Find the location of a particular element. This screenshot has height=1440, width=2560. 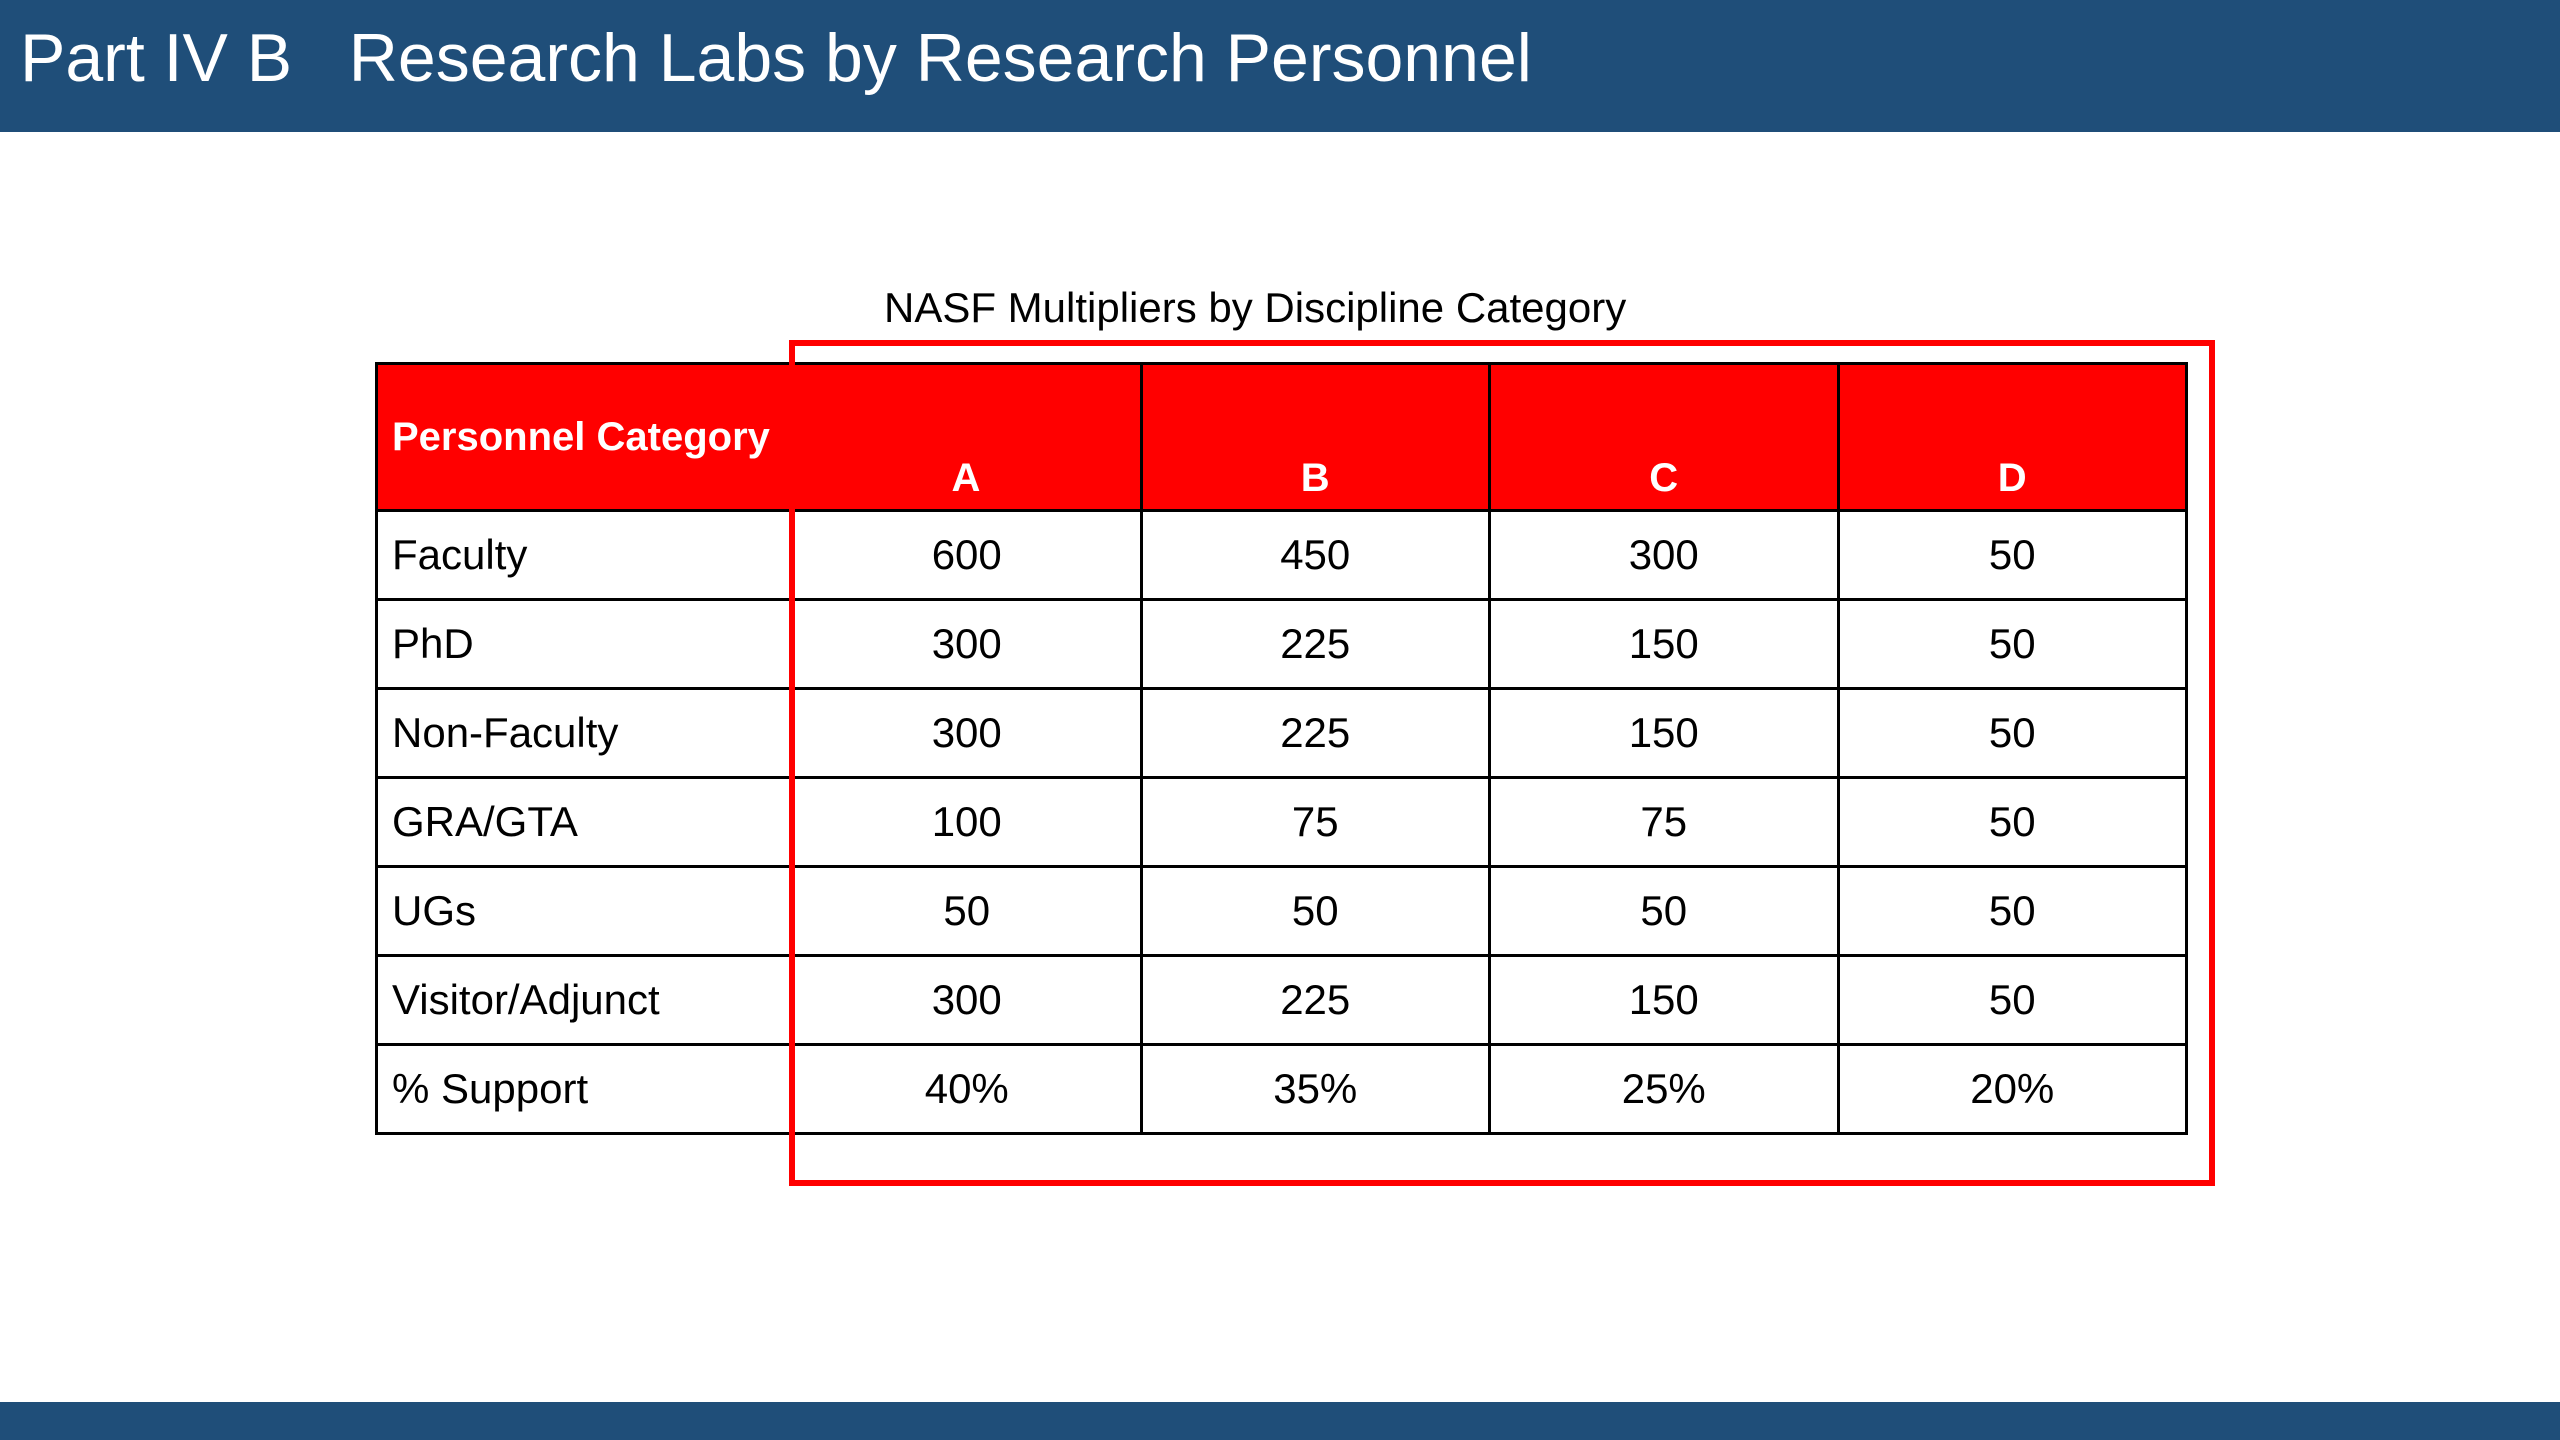

table-cell: 40% is located at coordinates (967, 1089).